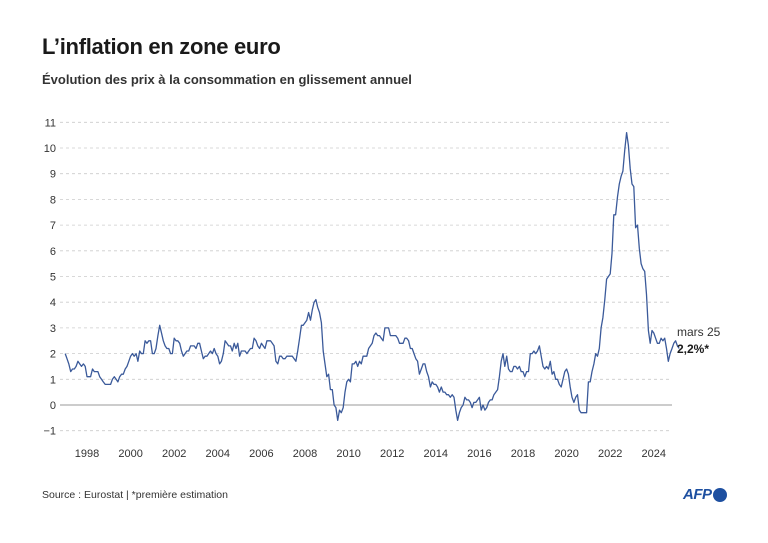 The image size is (768, 543). What do you see at coordinates (87, 454) in the screenshot?
I see `x-tick-label: 1998` at bounding box center [87, 454].